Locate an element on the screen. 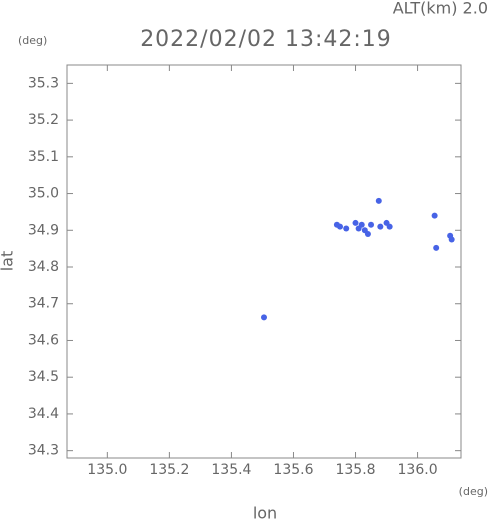 The height and width of the screenshot is (525, 491). x-tick-label: 136.0 is located at coordinates (418, 470).